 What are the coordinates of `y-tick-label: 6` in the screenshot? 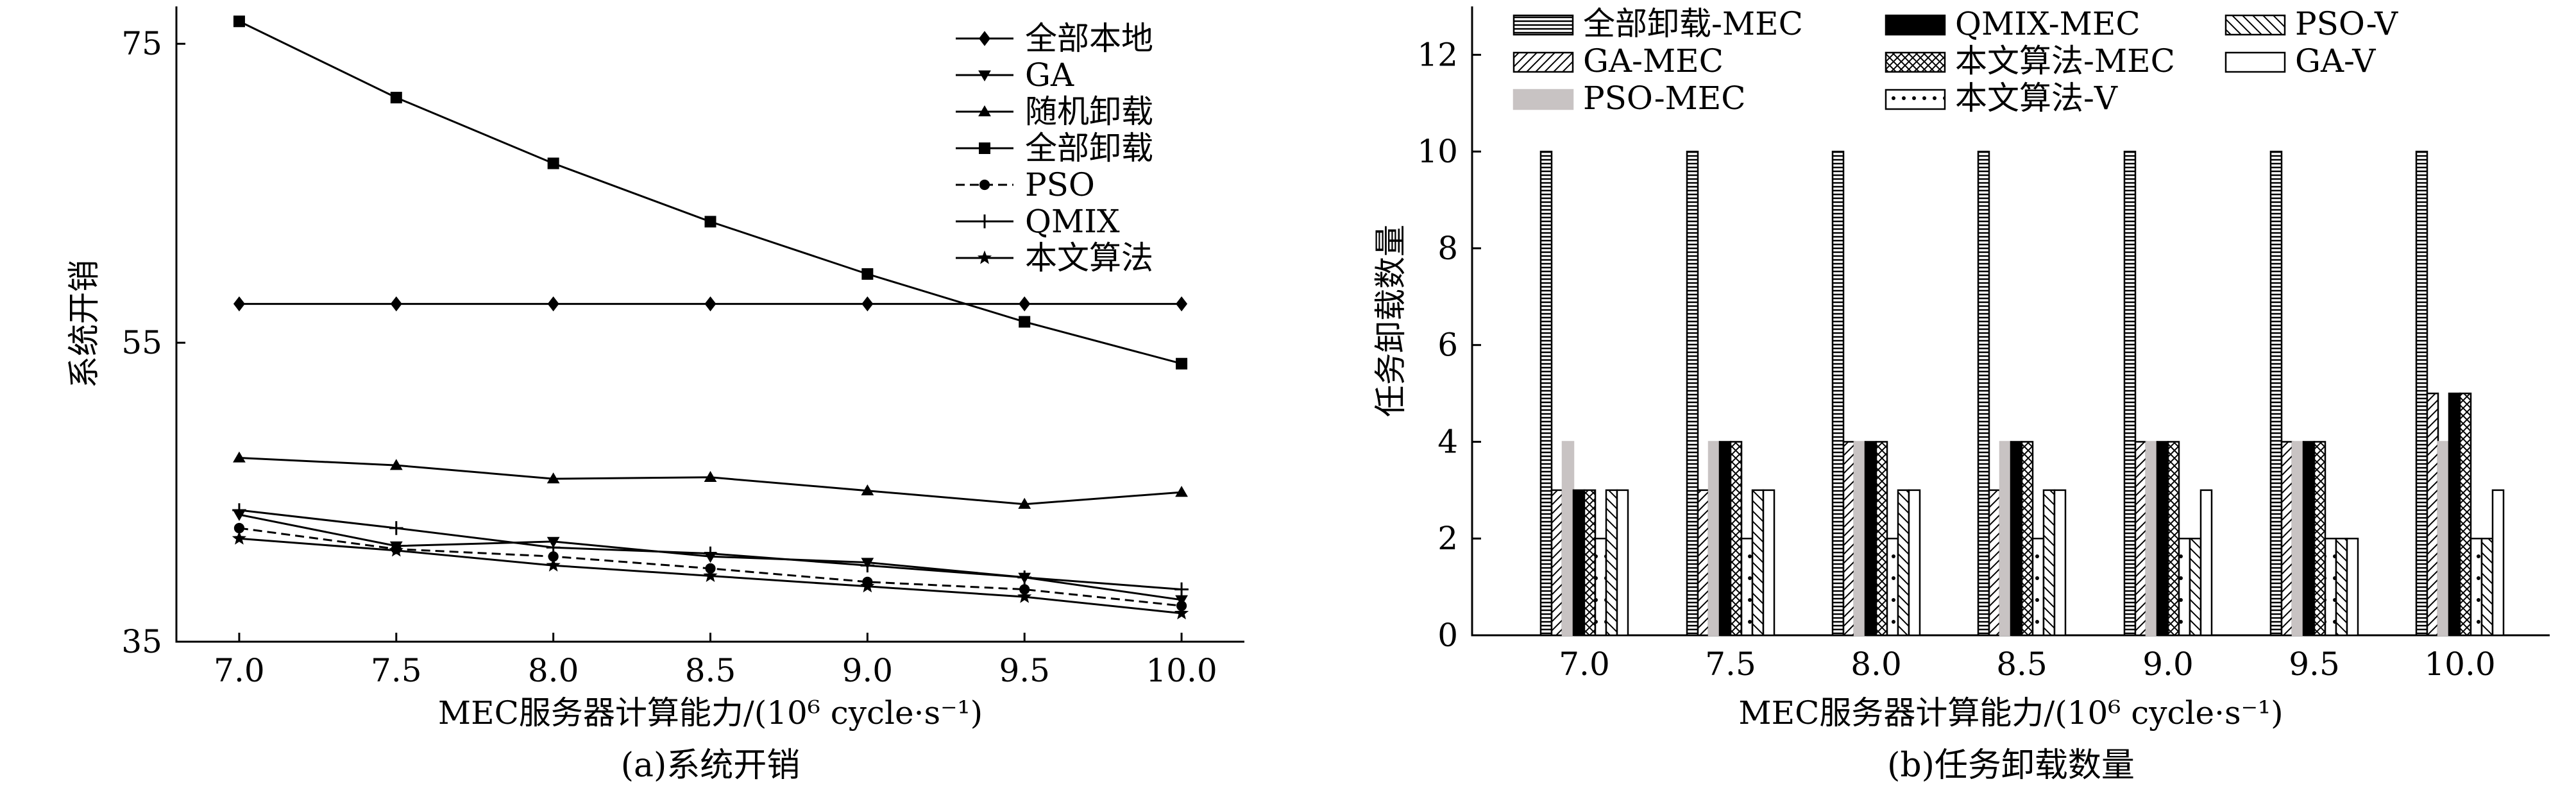 It's located at (1447, 345).